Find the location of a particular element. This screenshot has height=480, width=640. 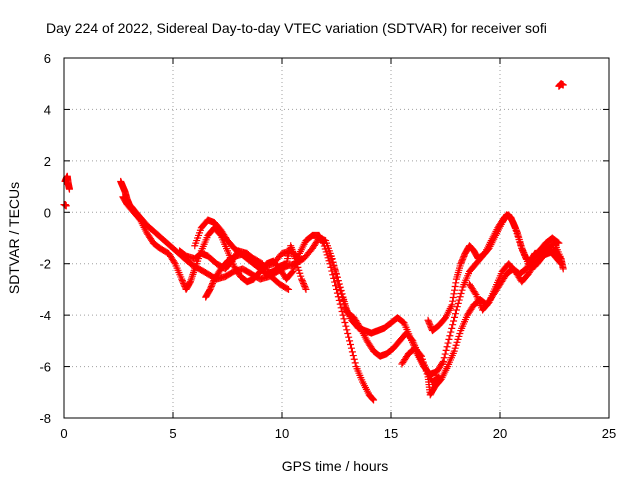

y-tick-label: -8 is located at coordinates (45, 418).